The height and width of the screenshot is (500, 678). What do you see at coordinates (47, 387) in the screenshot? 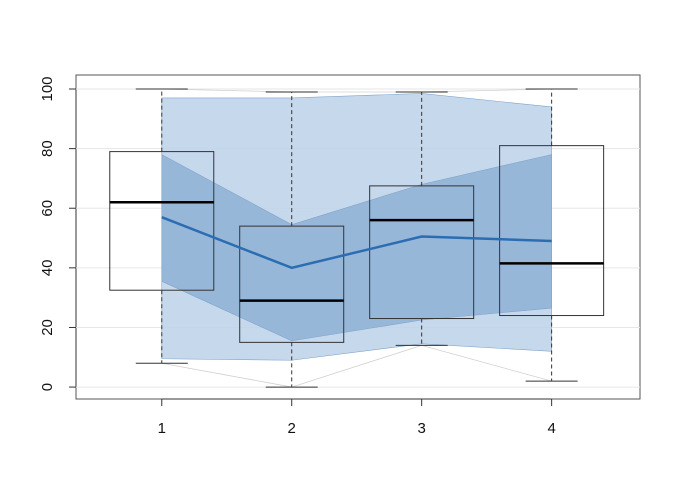
I see `y-tick-label: 0` at bounding box center [47, 387].